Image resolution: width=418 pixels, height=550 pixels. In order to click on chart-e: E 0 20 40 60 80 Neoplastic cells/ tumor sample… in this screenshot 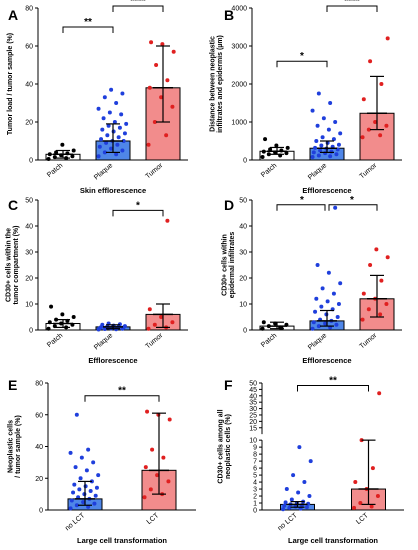, I will do `click(102, 461)`.